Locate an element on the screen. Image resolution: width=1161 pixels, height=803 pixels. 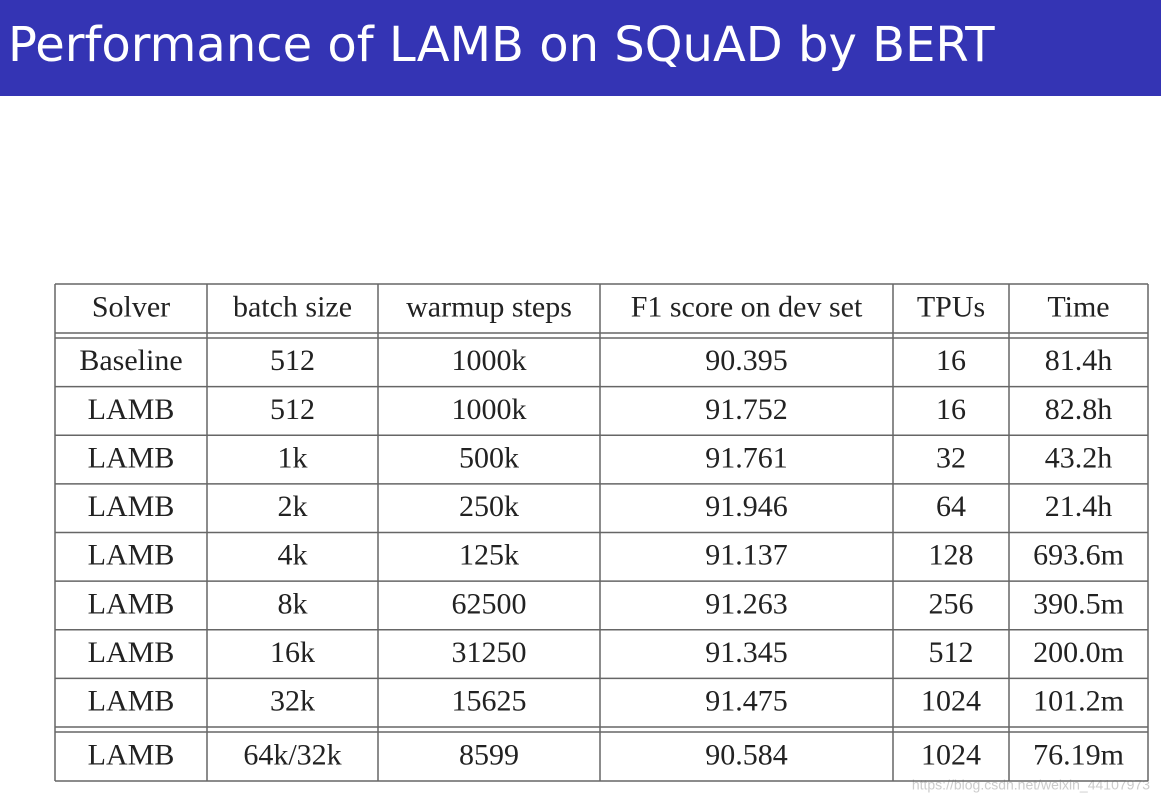
table-cell: 91.761 is located at coordinates (746, 457).